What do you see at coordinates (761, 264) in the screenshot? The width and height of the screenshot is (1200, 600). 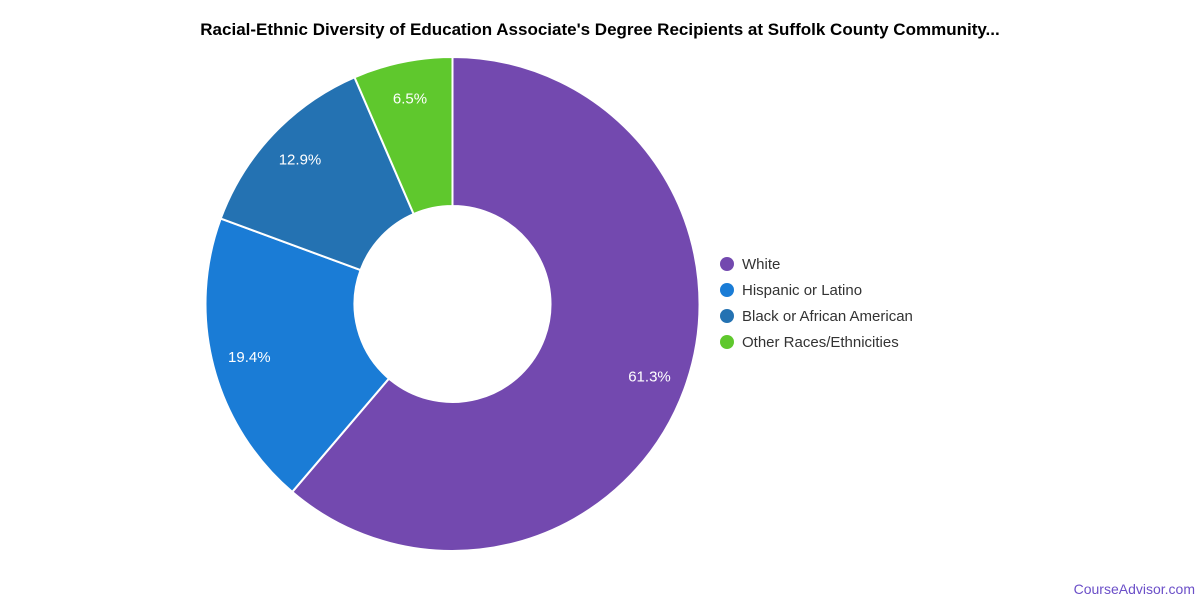 I see `legend-label-white: White` at bounding box center [761, 264].